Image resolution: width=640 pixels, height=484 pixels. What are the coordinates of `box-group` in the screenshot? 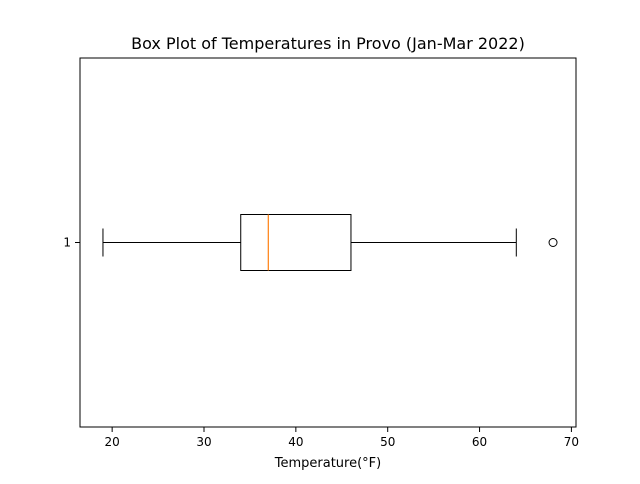 It's located at (330, 242).